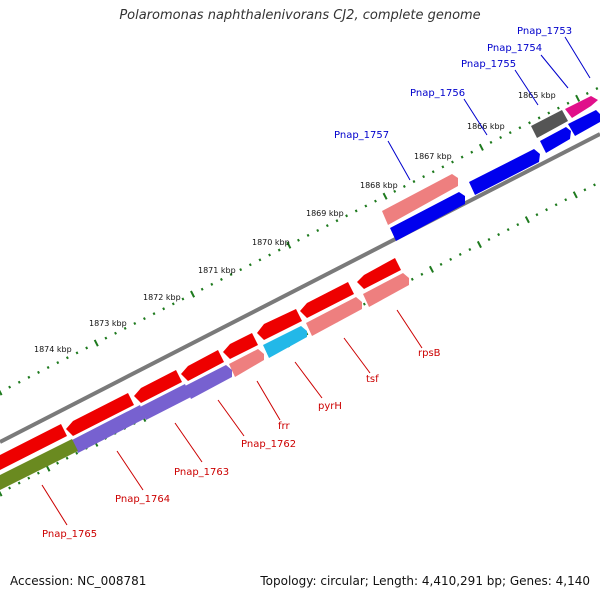 This screenshot has width=600, height=600. I want to click on kbp-label: 1871 kbp, so click(217, 270).